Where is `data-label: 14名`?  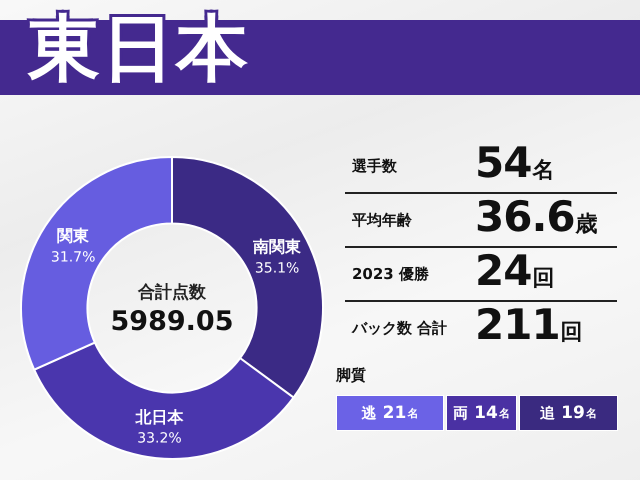 data-label: 14名 is located at coordinates (492, 413).